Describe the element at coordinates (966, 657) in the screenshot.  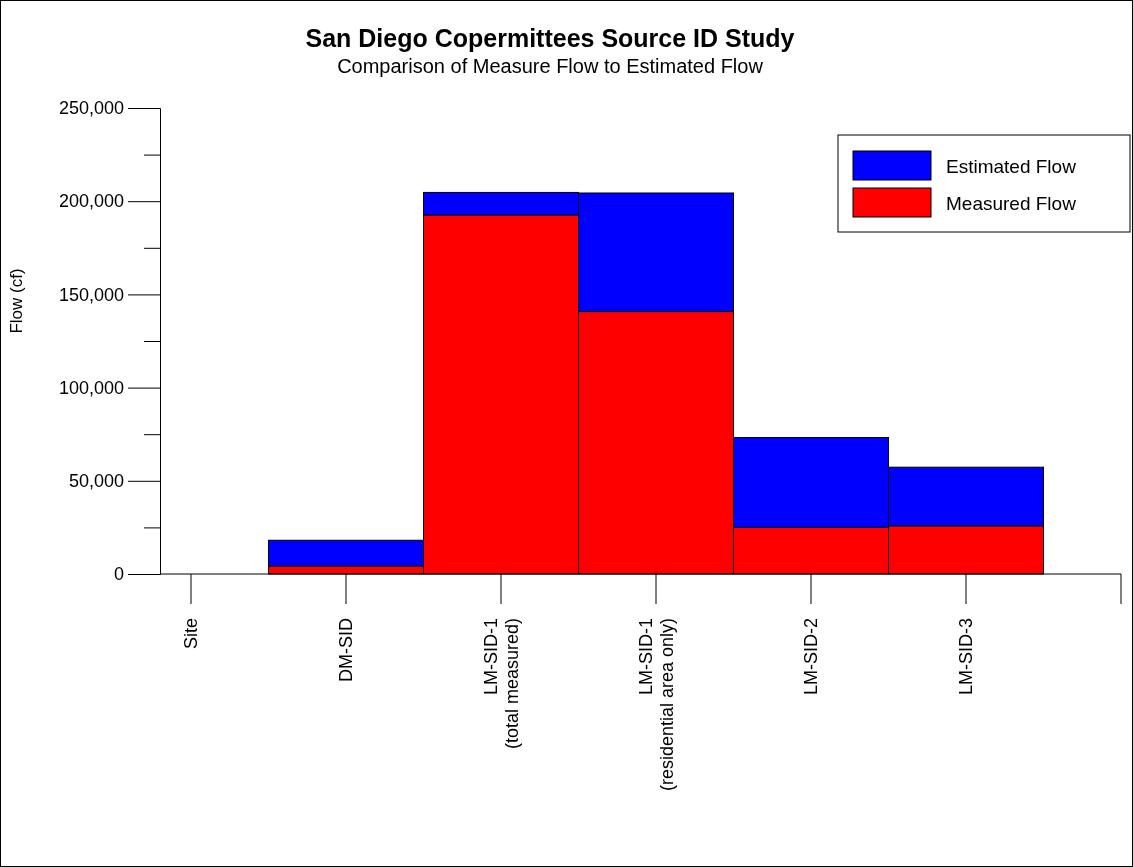
I see `x-tick-label: LM-SID-3` at that location.